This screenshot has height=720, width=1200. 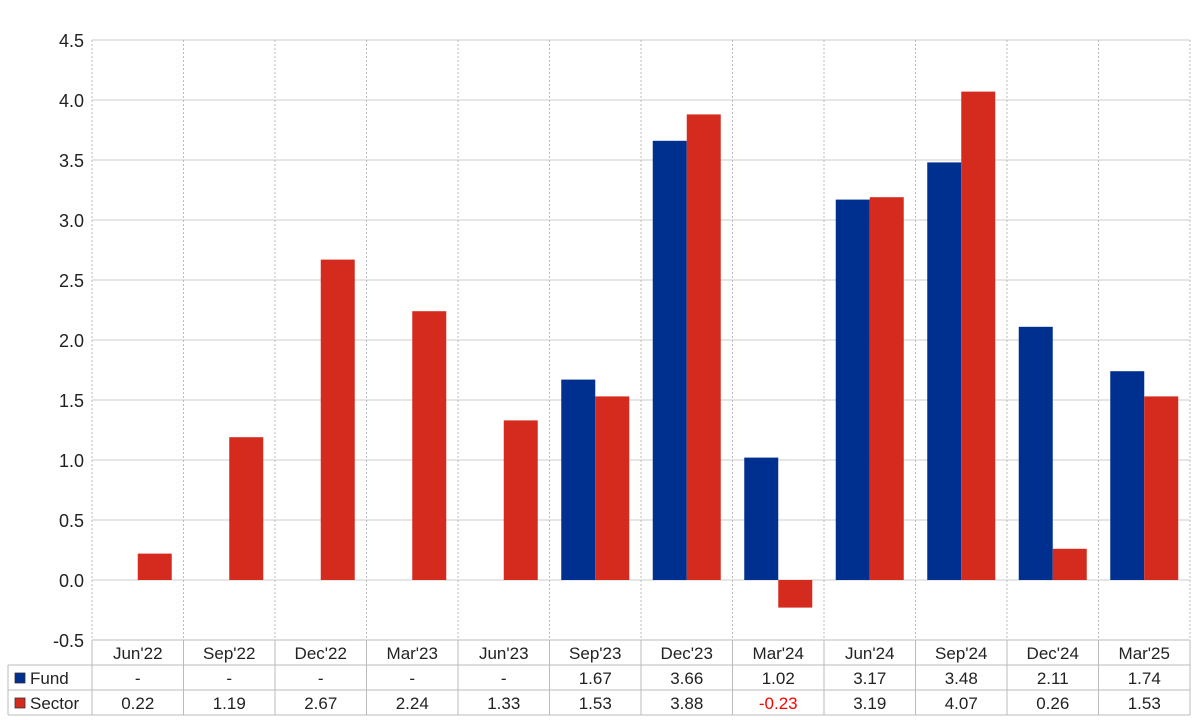 I want to click on x-tick-label: Dec'23, so click(x=687, y=653).